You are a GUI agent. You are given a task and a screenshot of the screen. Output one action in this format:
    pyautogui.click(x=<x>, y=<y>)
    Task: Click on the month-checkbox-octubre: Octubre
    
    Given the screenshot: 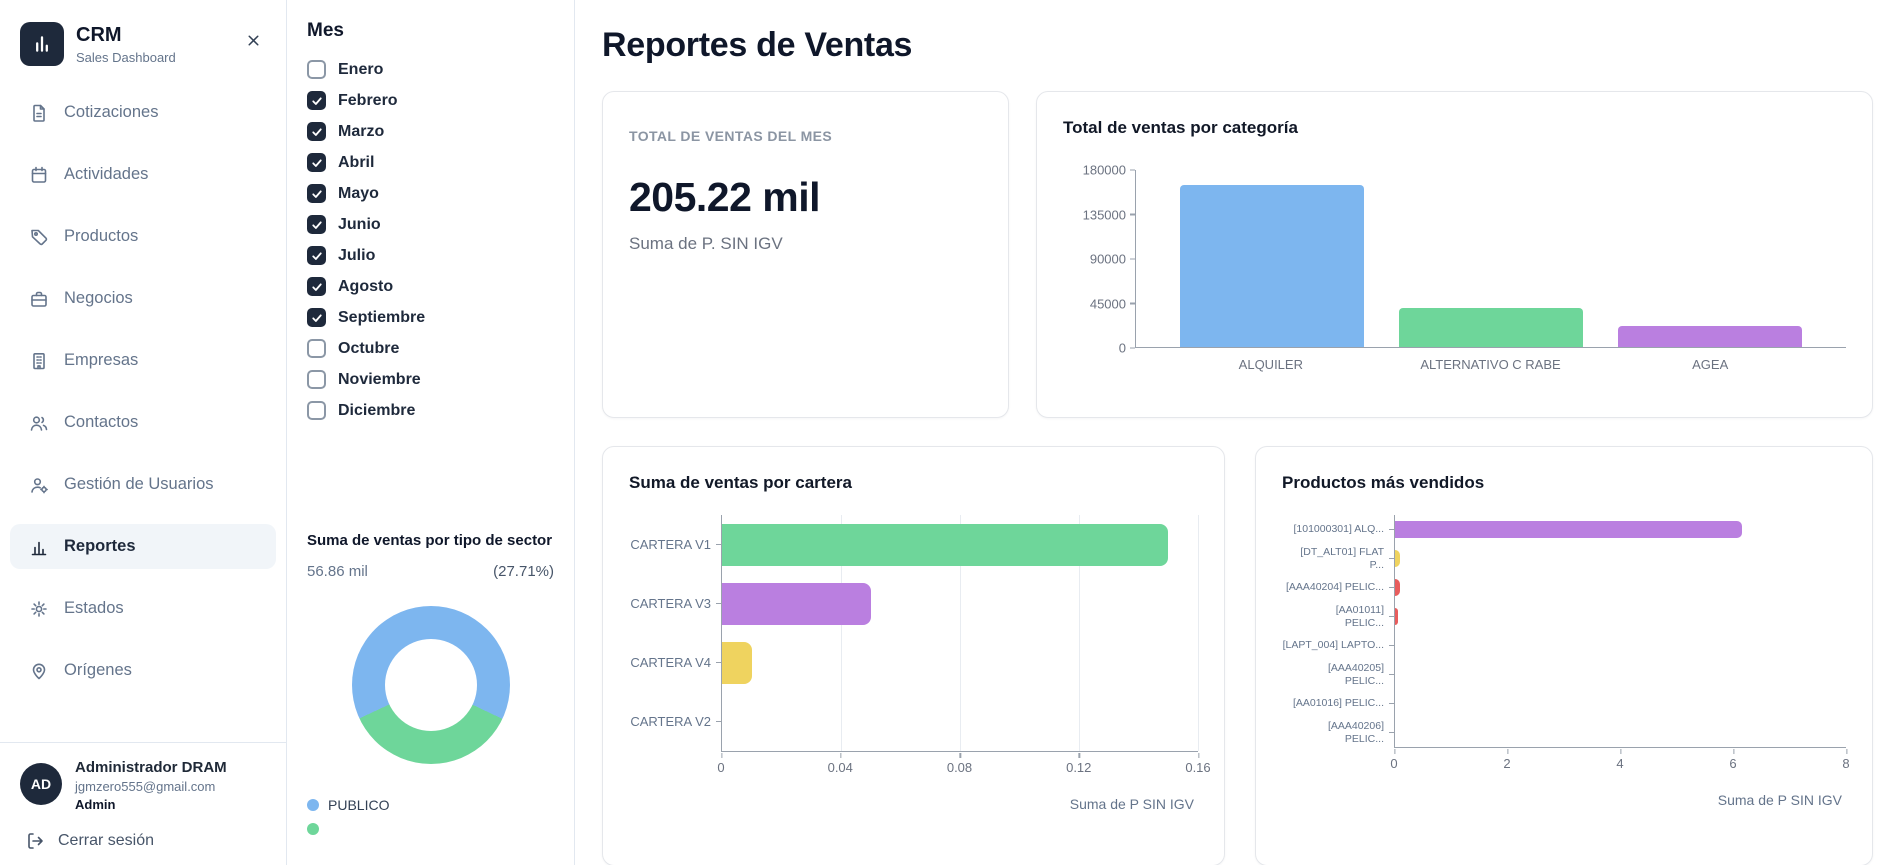 What is the action you would take?
    pyautogui.click(x=430, y=348)
    